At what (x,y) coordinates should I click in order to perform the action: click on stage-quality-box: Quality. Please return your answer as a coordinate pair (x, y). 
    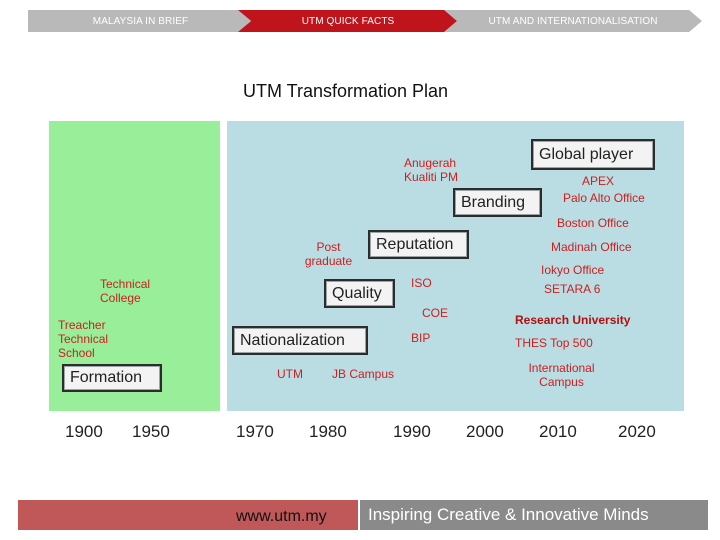
    Looking at the image, I should click on (359, 293).